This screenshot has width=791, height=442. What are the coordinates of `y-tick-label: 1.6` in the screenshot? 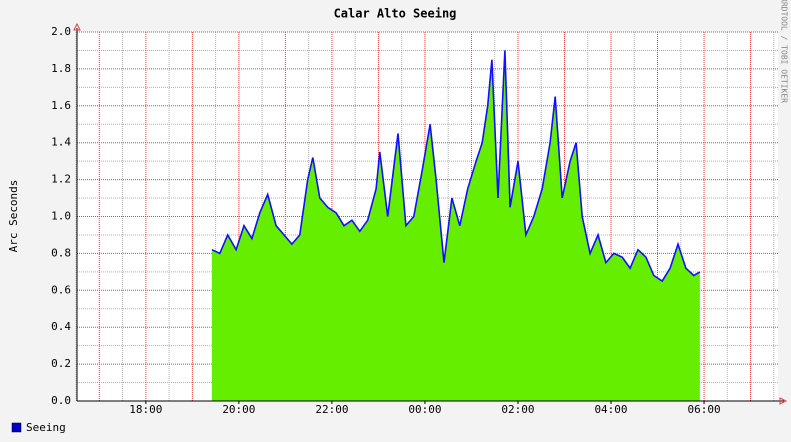 It's located at (61, 105).